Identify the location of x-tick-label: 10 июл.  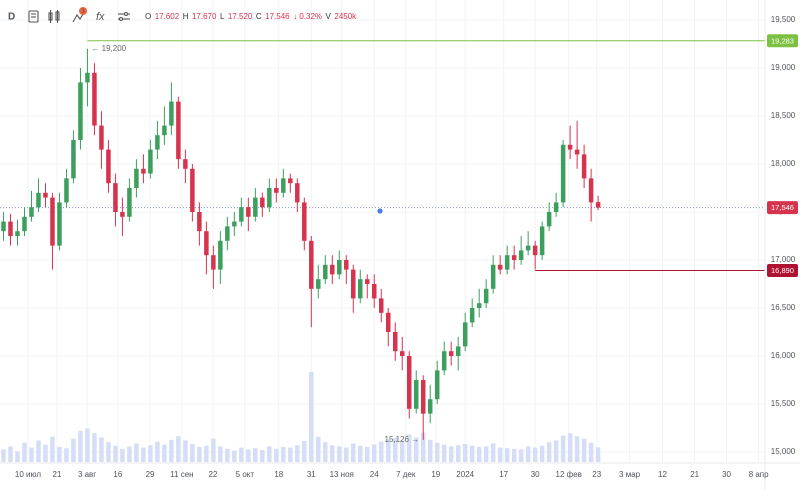
(28, 474).